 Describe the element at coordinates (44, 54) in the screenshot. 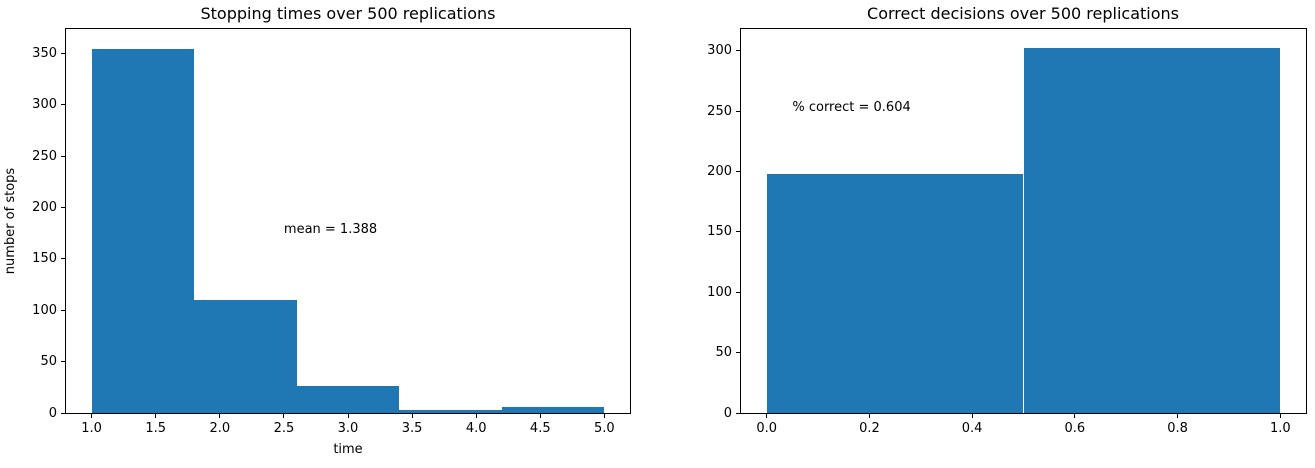

I see `y-axis-tick-label: 350` at that location.